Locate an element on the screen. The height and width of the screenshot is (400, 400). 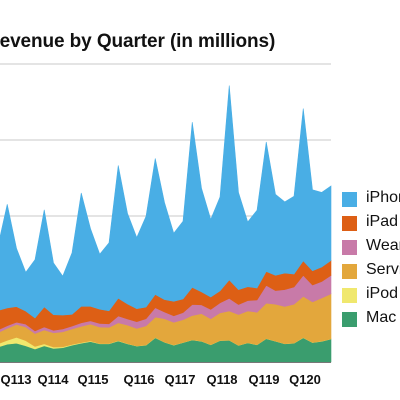
legend-label: iPad is located at coordinates (382, 221).